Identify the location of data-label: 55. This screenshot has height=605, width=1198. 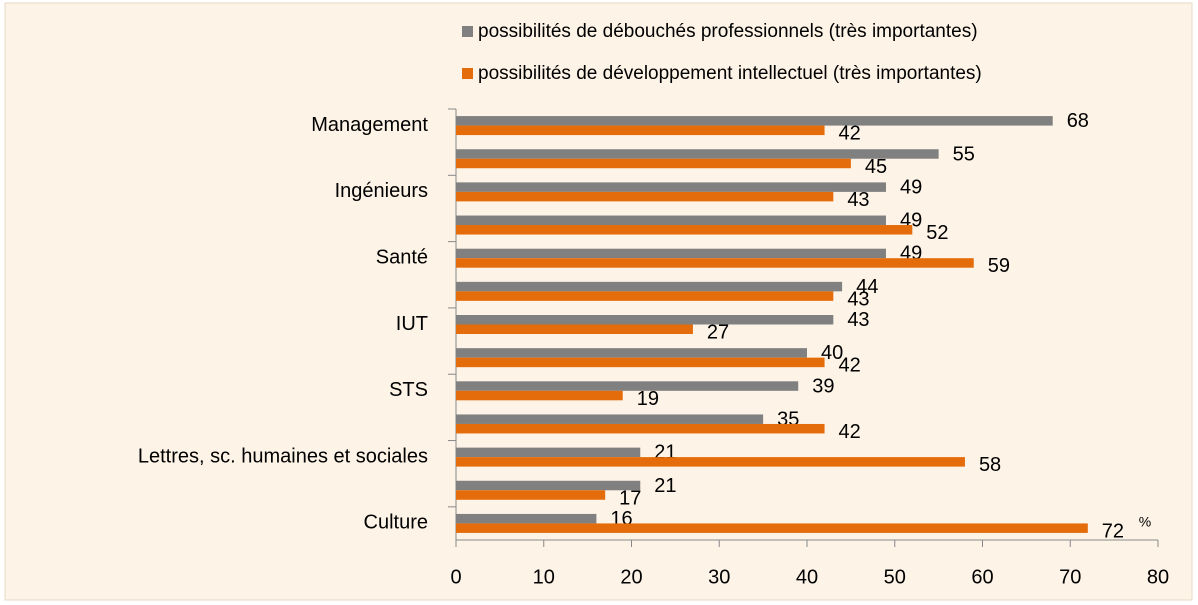
(964, 154).